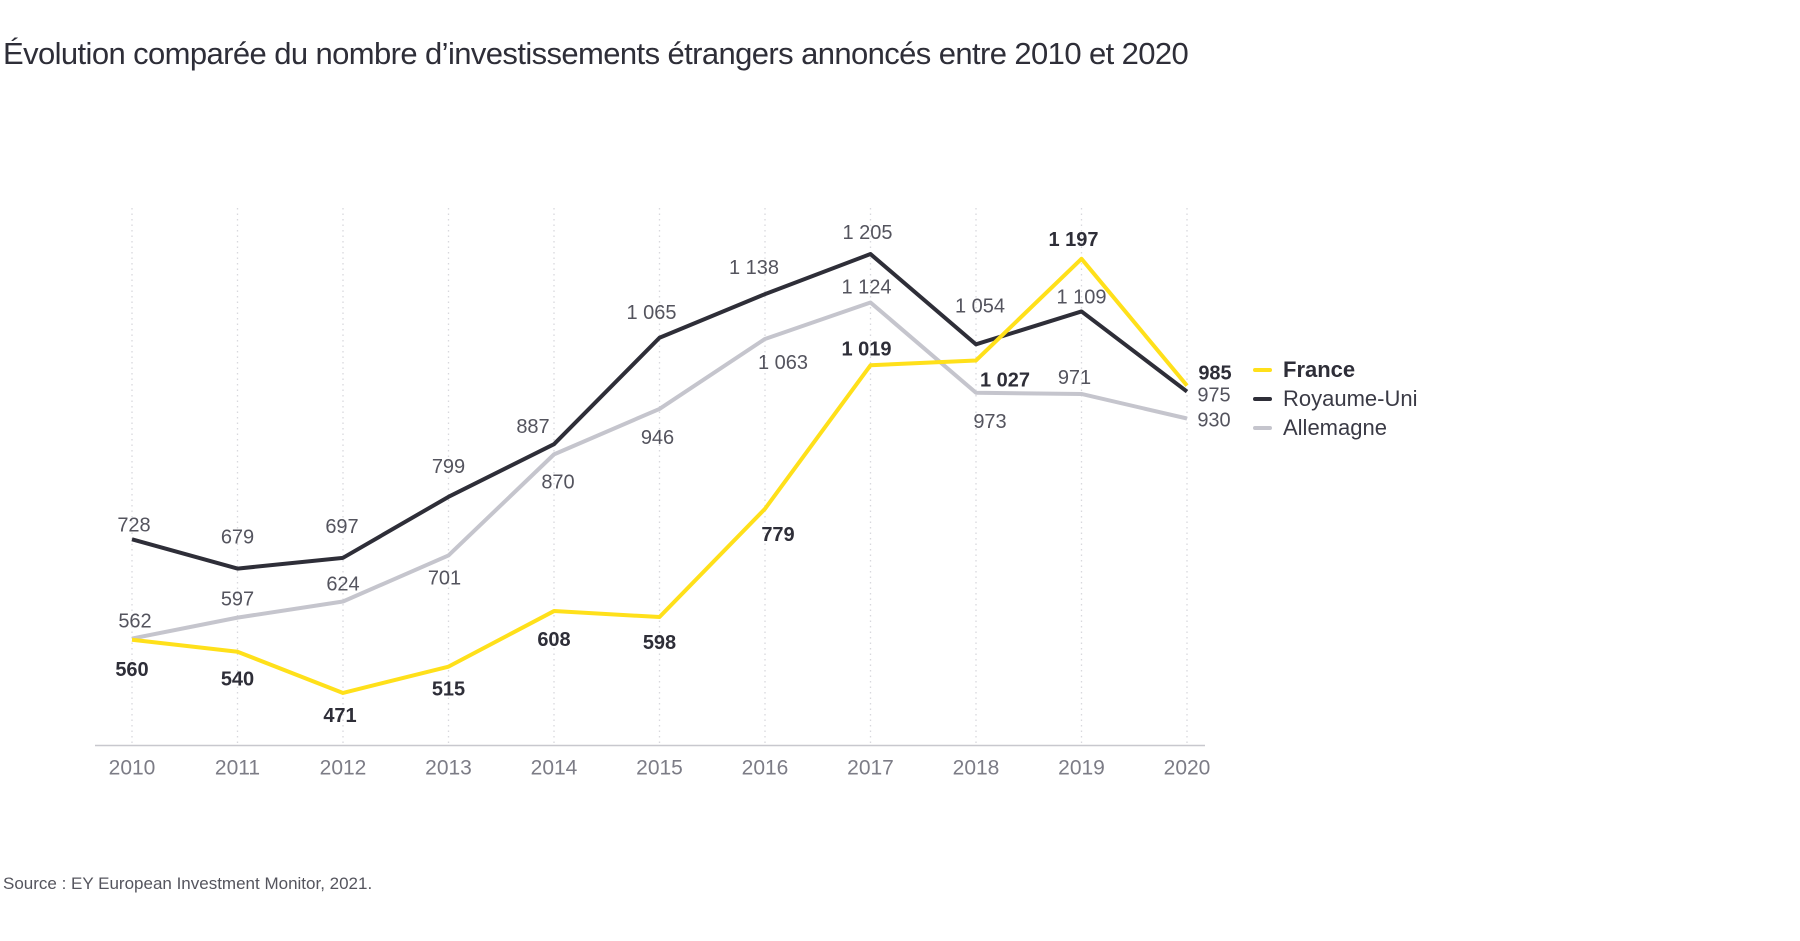  I want to click on legend-label-france: France, so click(1319, 369).